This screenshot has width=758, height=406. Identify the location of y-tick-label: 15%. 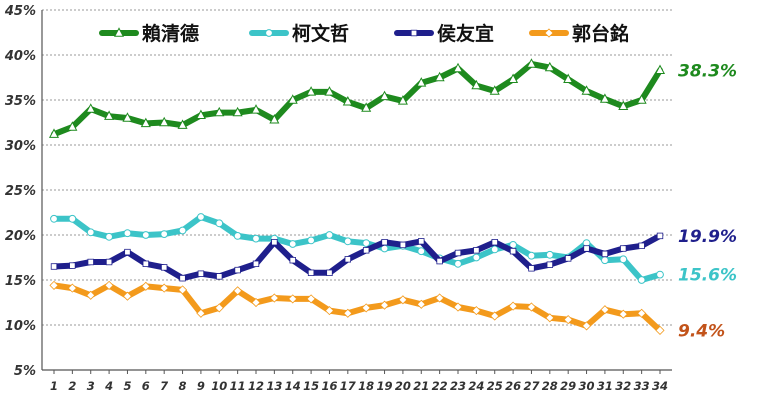
(20, 281).